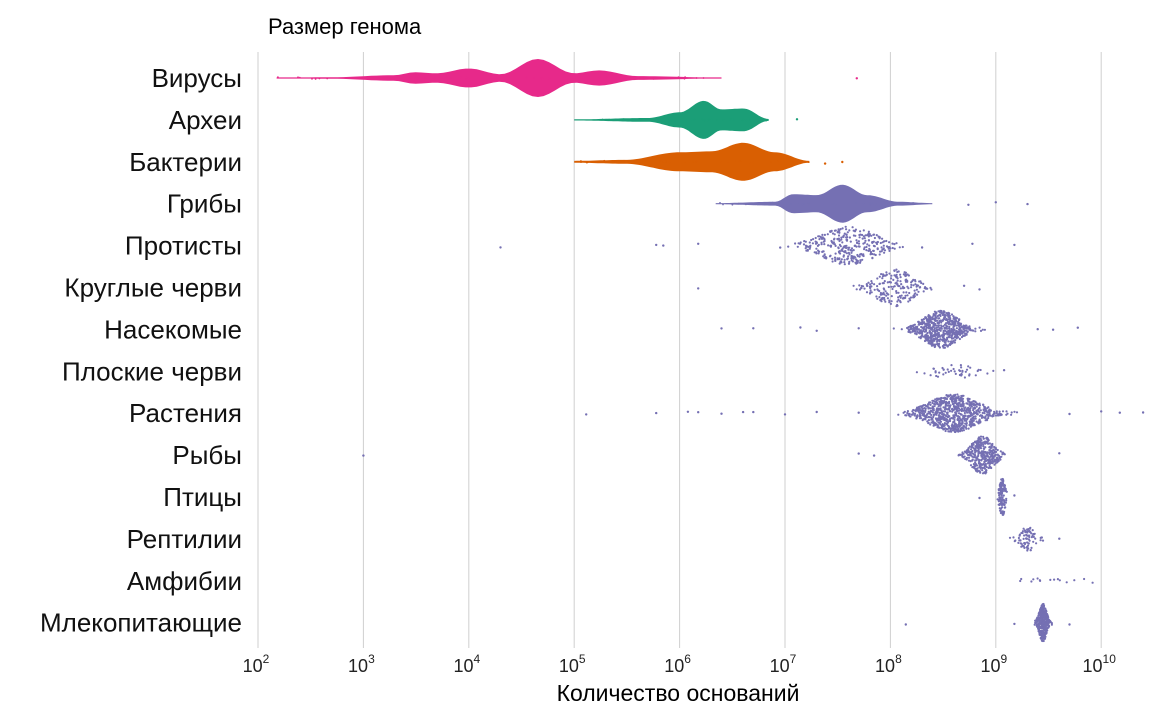 Image resolution: width=1152 pixels, height=714 pixels. I want to click on chart-title: Размер генома, so click(345, 26).